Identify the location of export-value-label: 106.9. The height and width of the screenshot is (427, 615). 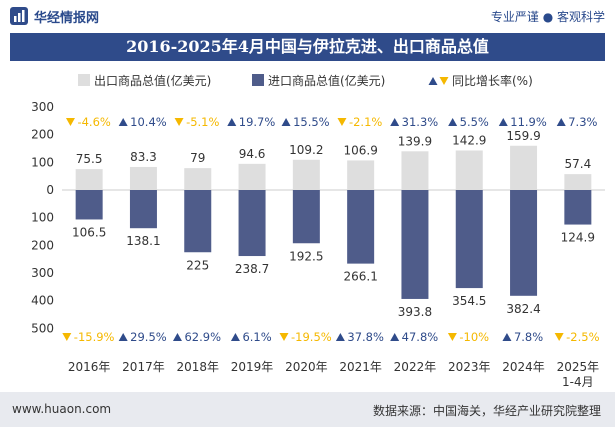
(360, 150).